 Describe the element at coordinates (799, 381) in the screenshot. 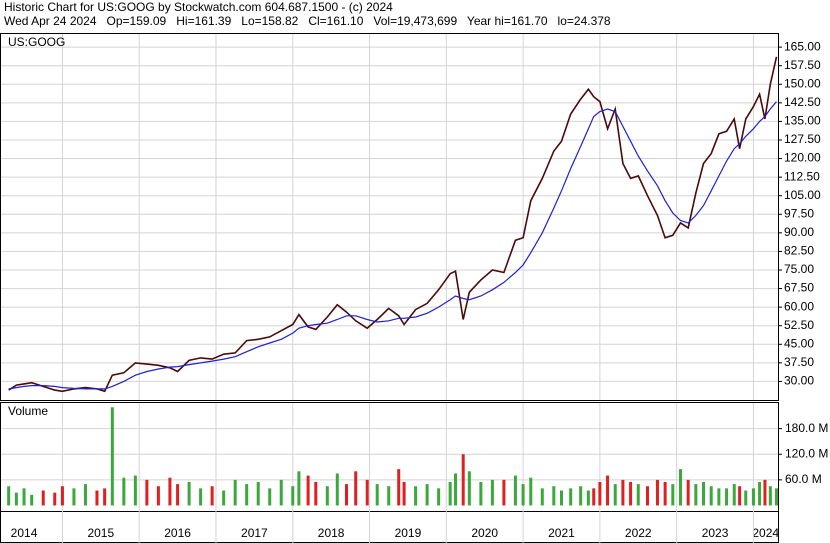

I see `y-tick-label: 30.00` at that location.